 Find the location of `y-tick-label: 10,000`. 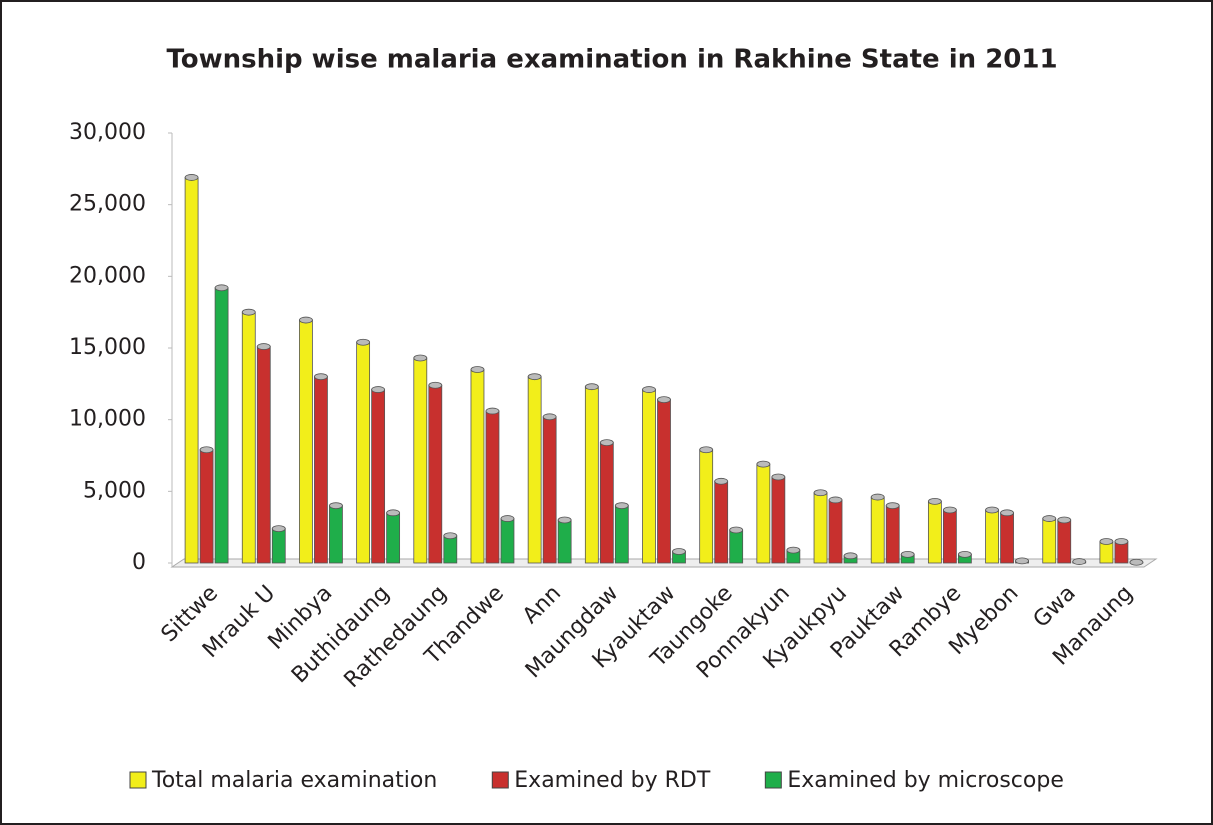

y-tick-label: 10,000 is located at coordinates (107, 419).